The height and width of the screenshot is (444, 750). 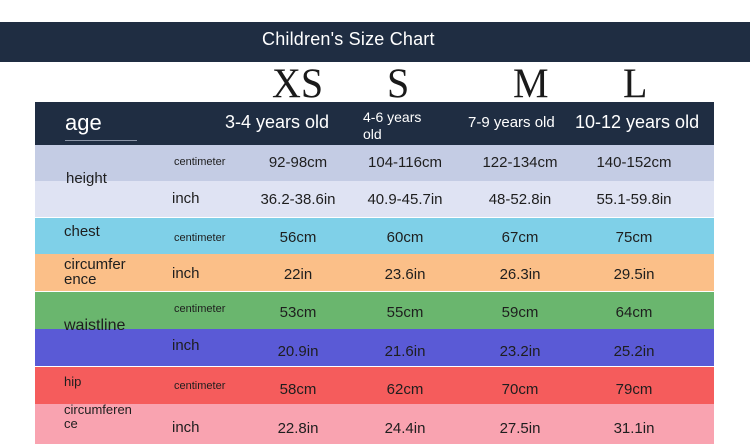 What do you see at coordinates (520, 389) in the screenshot?
I see `value-cell: 70cm` at bounding box center [520, 389].